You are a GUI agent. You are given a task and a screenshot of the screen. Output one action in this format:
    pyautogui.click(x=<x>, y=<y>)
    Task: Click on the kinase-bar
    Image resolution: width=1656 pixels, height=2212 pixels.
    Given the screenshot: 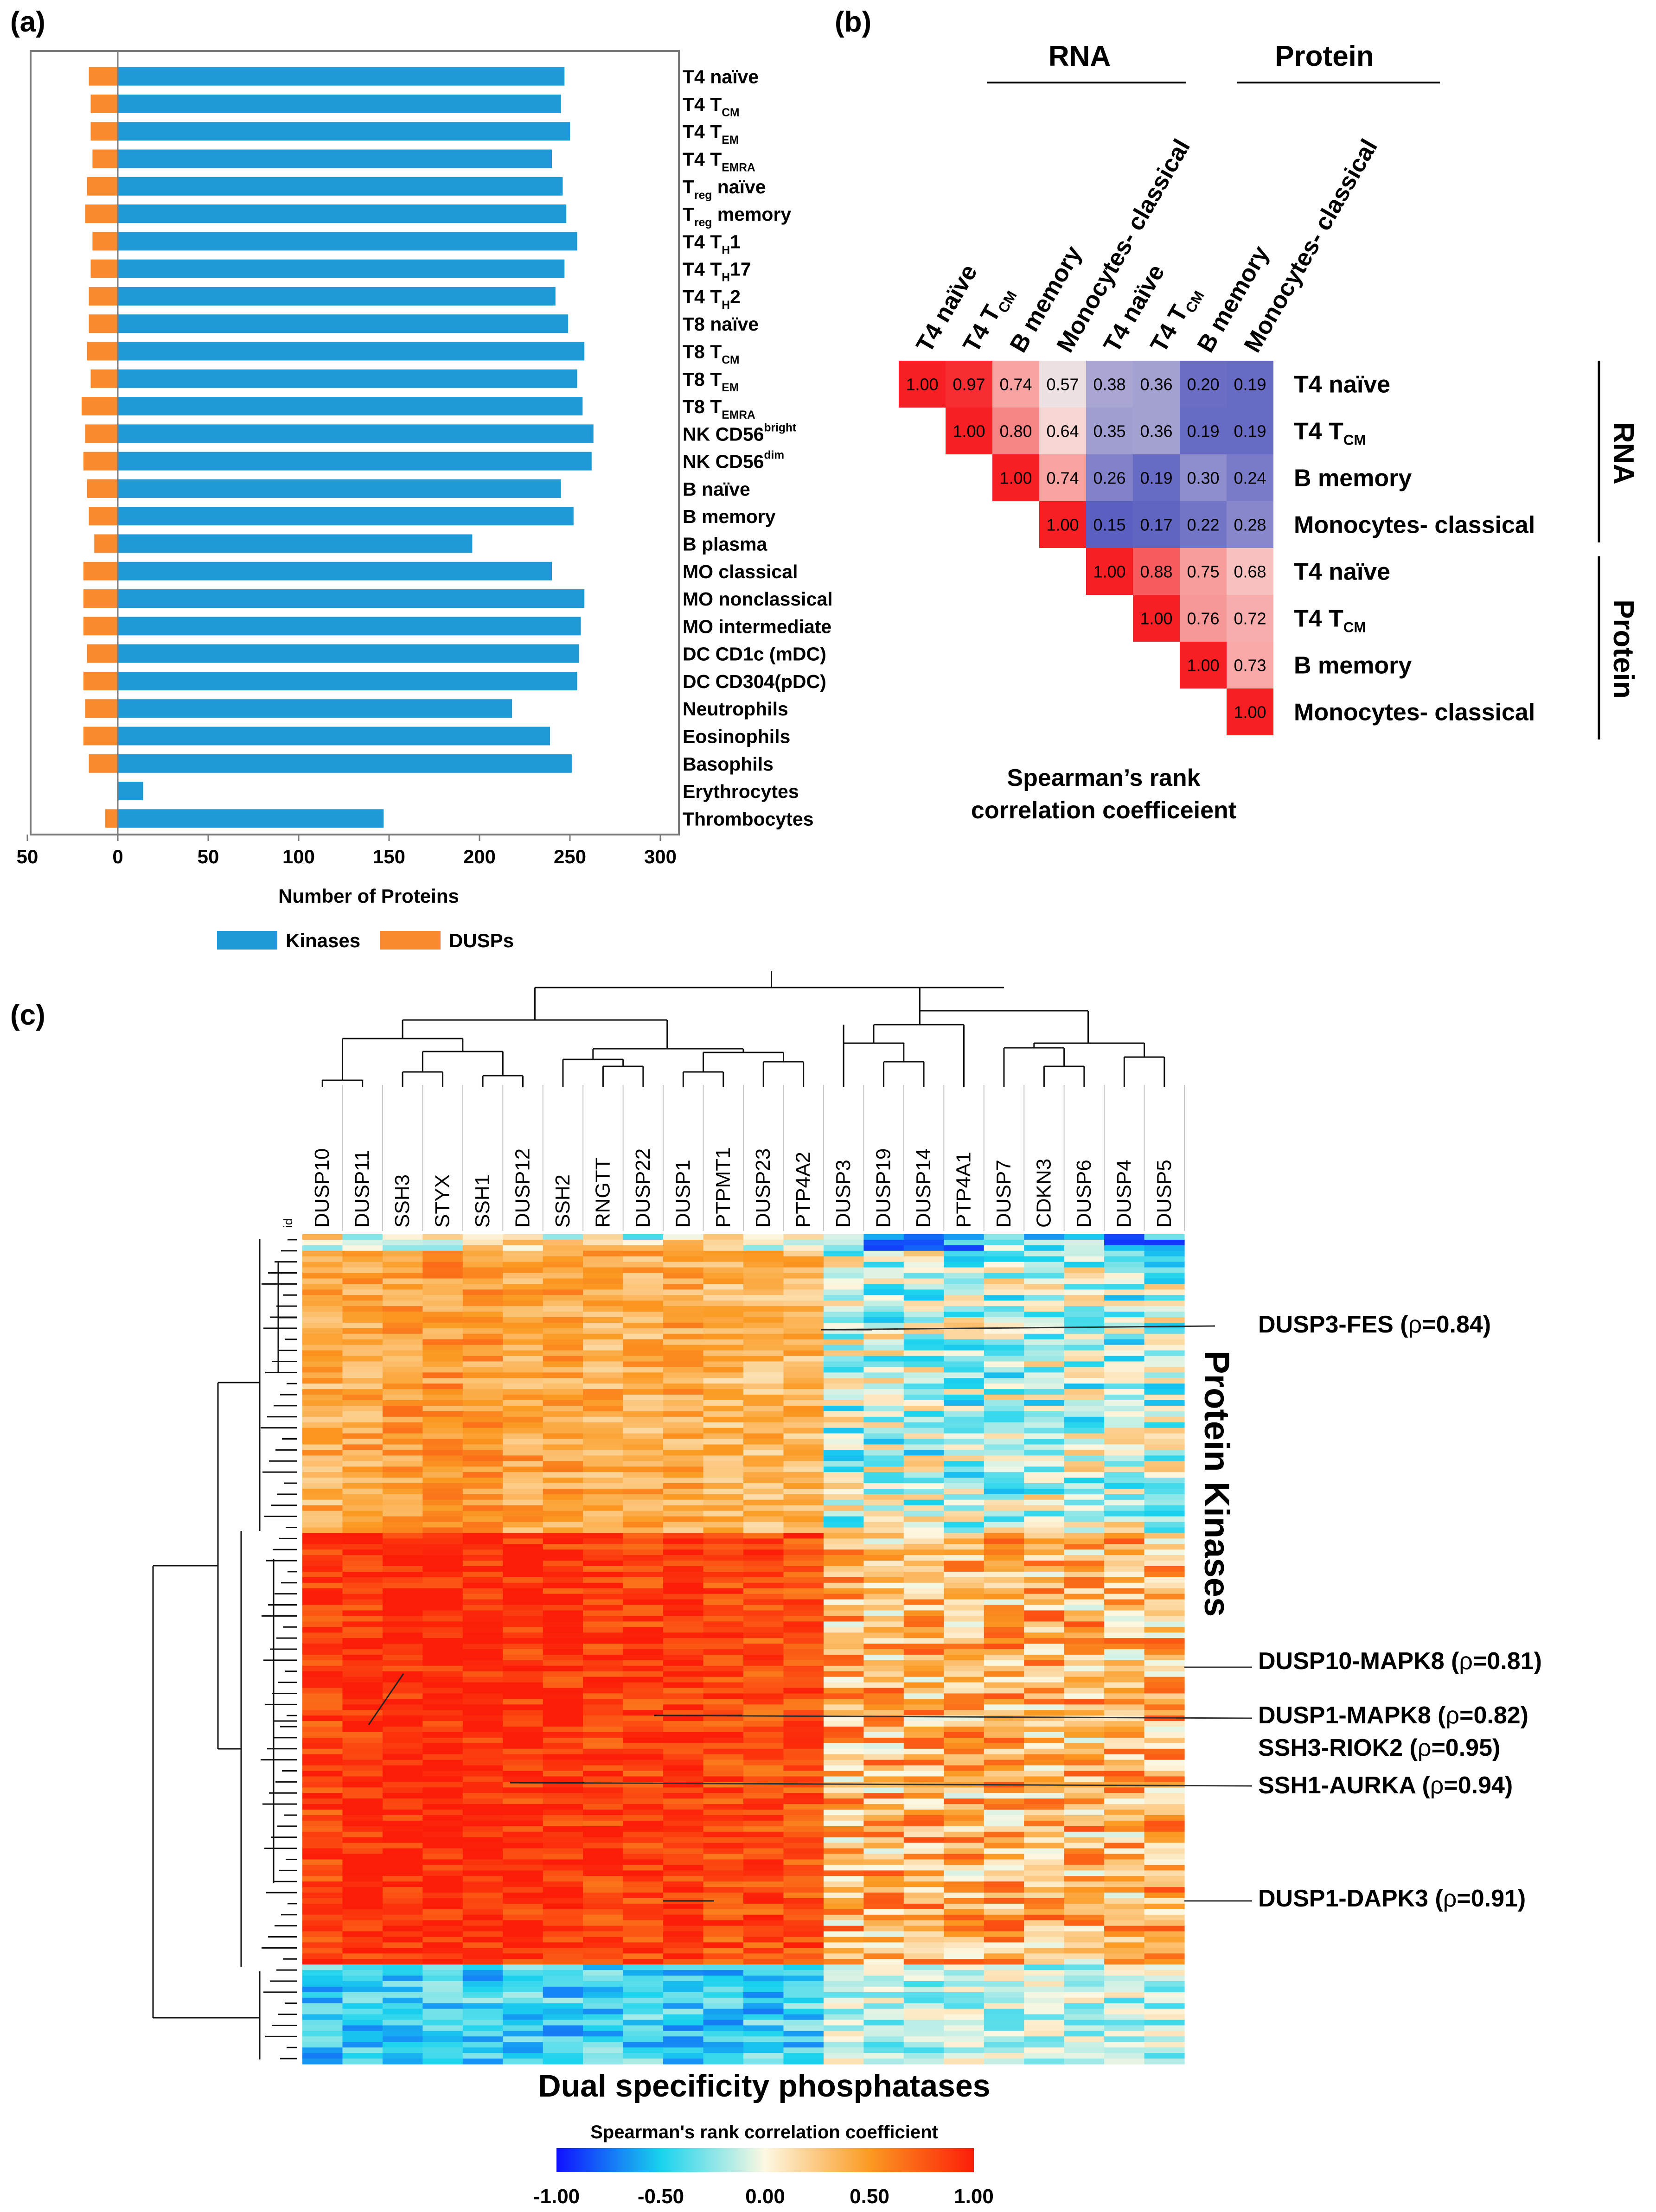 What is the action you would take?
    pyautogui.click(x=343, y=324)
    